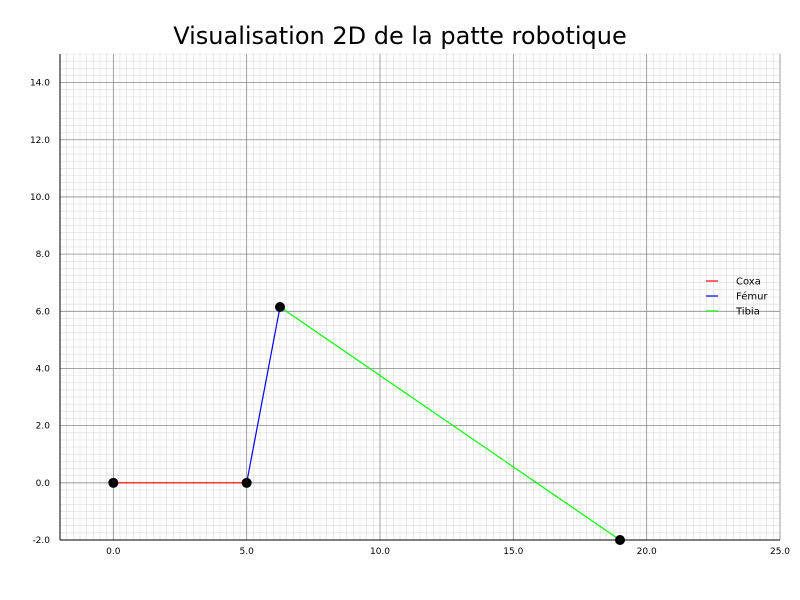 The image size is (800, 600). Describe the element at coordinates (43, 484) in the screenshot. I see `y-tick-label: 0.0` at that location.